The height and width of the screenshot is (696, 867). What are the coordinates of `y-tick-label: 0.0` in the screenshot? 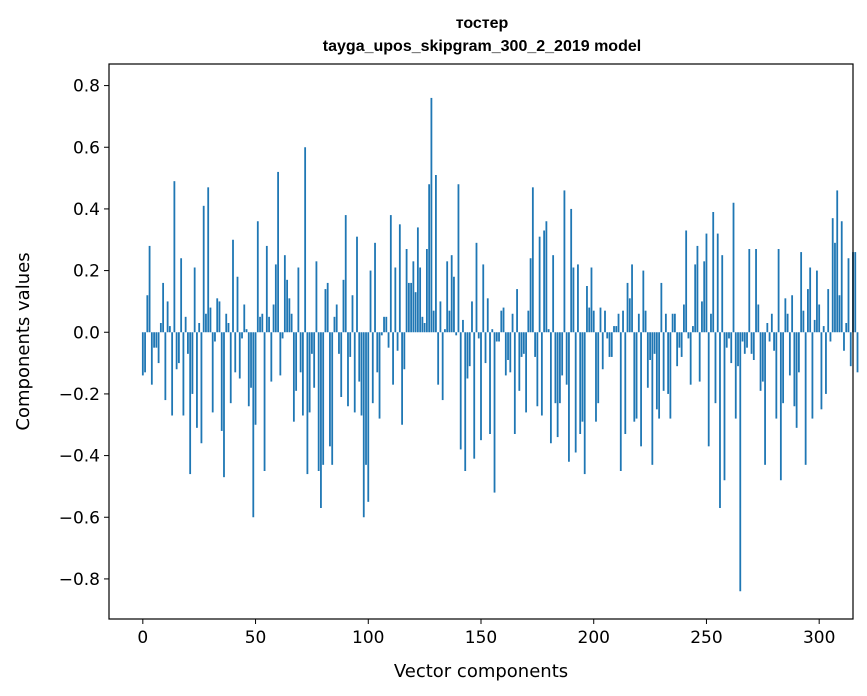 It's located at (86, 333).